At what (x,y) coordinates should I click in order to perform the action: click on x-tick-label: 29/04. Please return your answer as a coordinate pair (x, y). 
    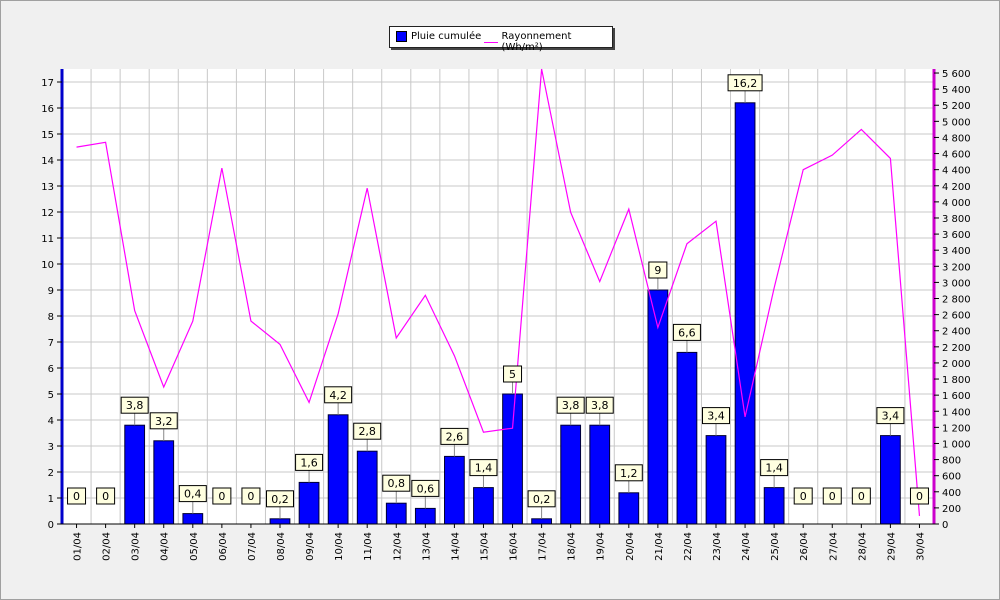
    Looking at the image, I should click on (891, 546).